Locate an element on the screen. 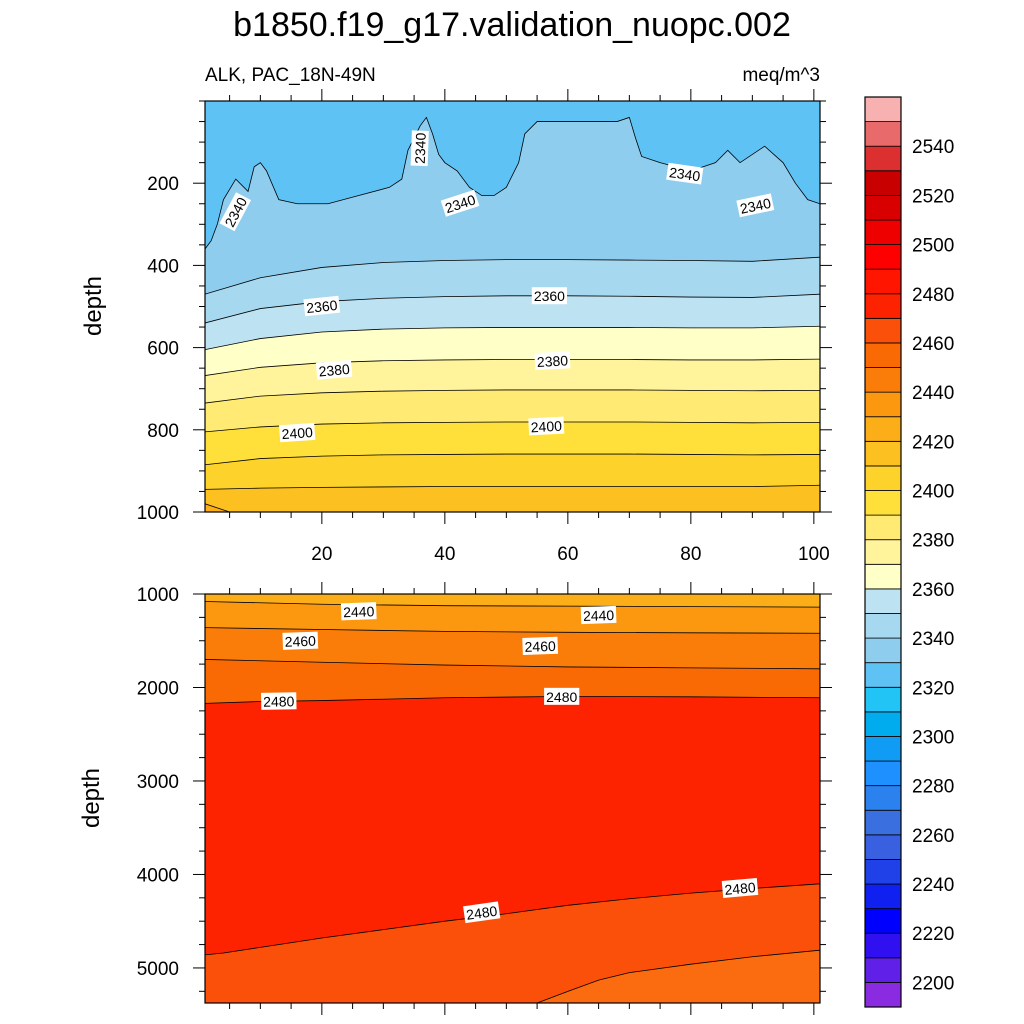  colorbar-label: 2320 is located at coordinates (933, 688).